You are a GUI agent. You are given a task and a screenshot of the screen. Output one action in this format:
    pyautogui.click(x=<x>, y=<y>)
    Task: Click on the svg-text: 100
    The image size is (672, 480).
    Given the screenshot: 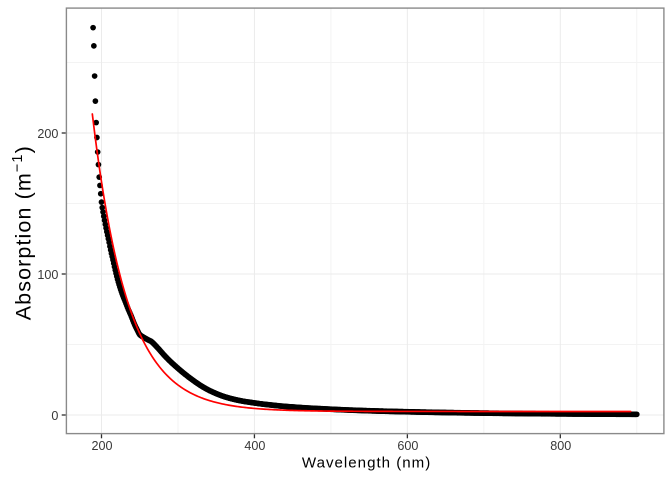 What is the action you would take?
    pyautogui.click(x=47, y=275)
    